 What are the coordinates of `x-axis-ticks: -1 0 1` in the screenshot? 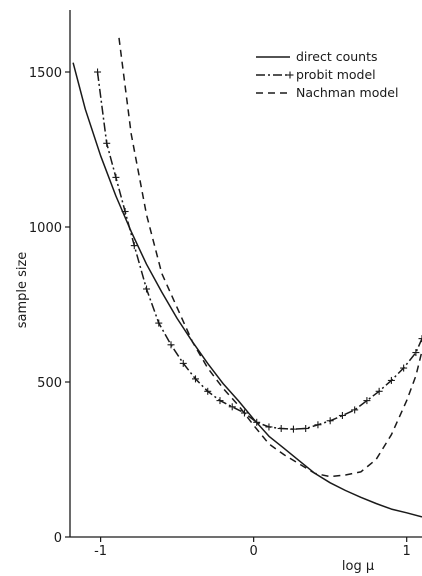 It's located at (252, 548).